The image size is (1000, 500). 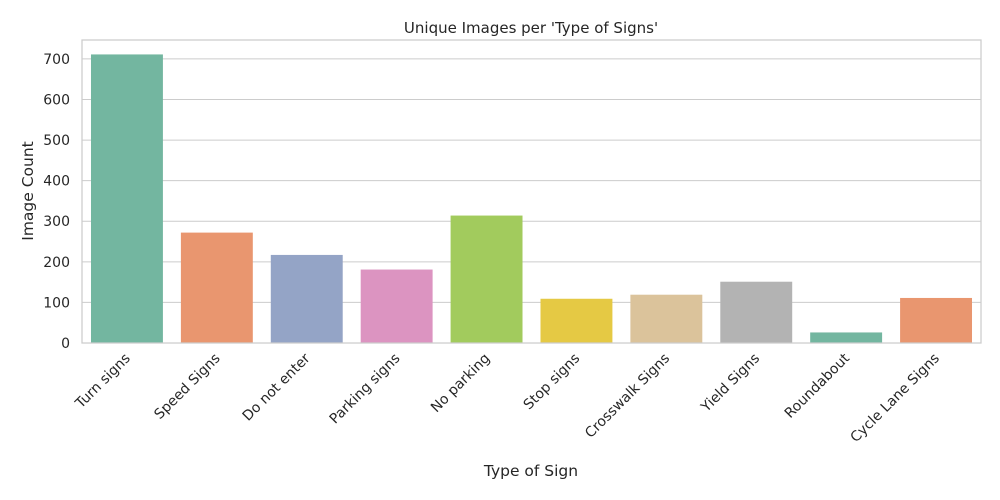 What do you see at coordinates (895, 398) in the screenshot?
I see `x-tick-label: Cycle Lane Signs` at bounding box center [895, 398].